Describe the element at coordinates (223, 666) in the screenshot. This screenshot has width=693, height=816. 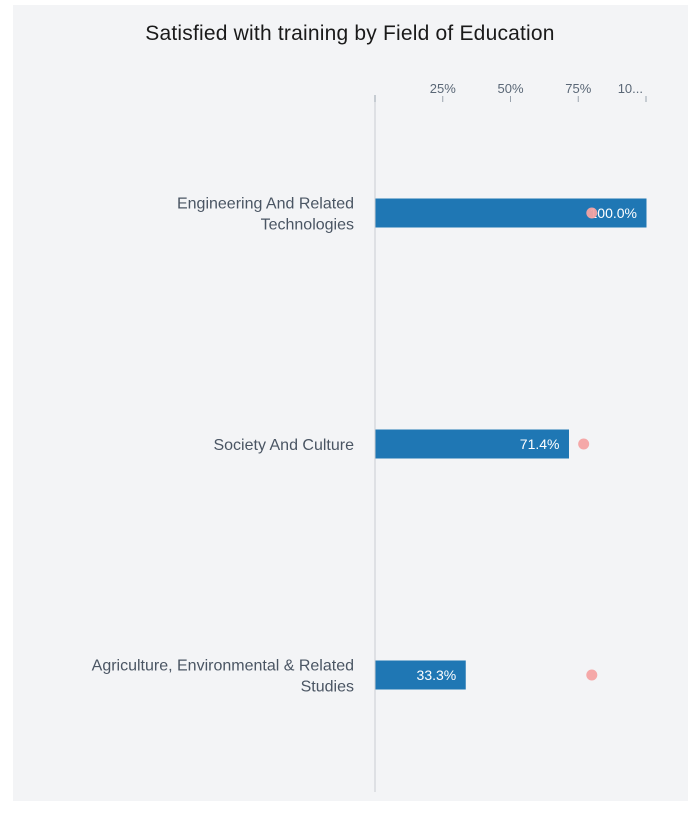
I see `category-label: Agriculture, Environmental & Related` at that location.